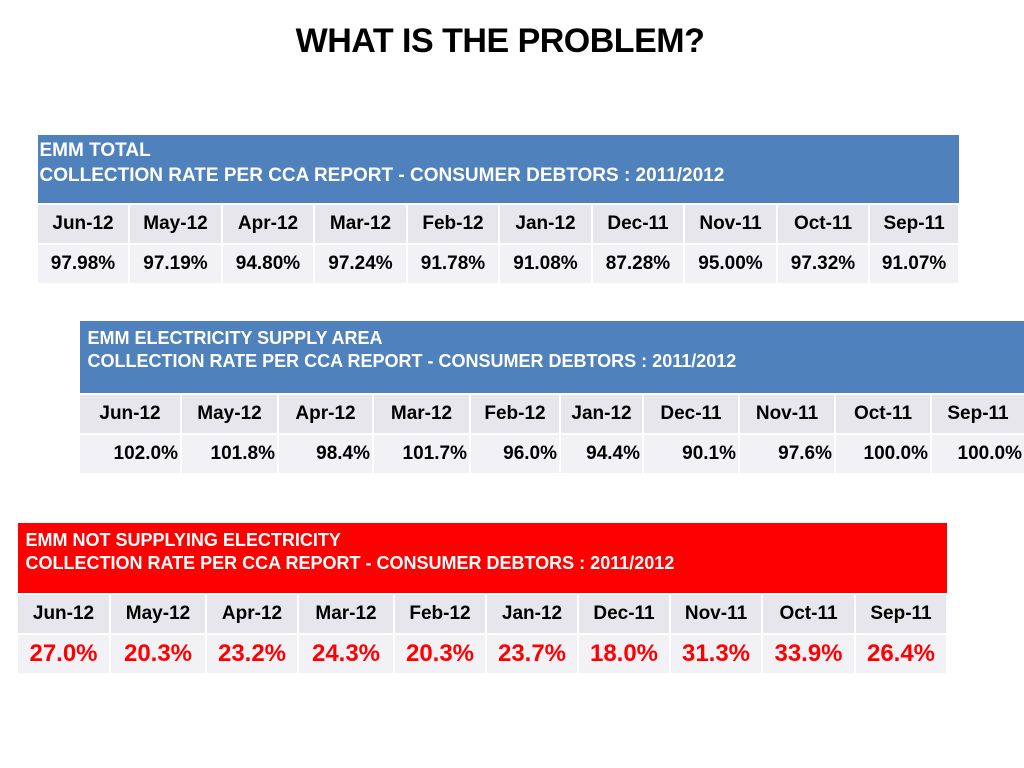 The height and width of the screenshot is (768, 1024). I want to click on rate-value-cell: 23.2%, so click(252, 654).